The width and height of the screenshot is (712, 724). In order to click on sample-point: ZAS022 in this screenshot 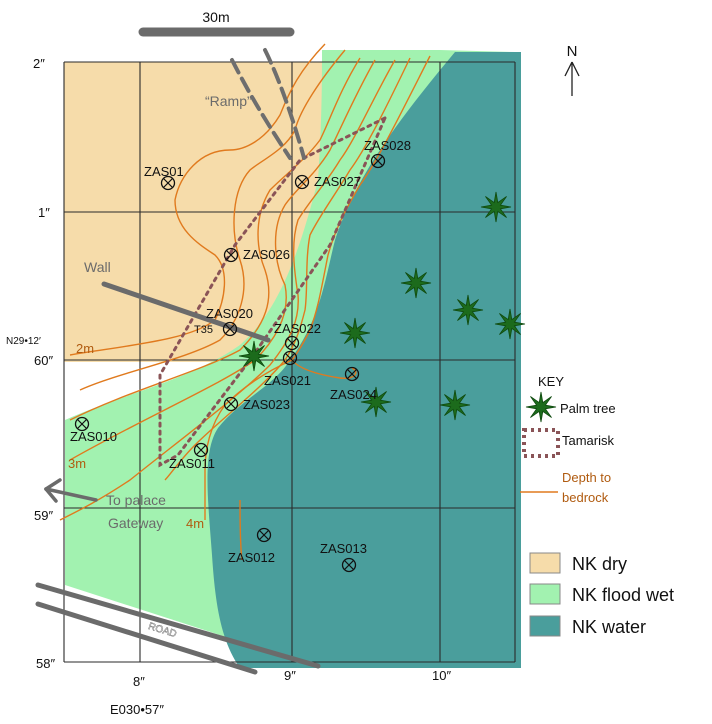, I will do `click(297, 336)`.